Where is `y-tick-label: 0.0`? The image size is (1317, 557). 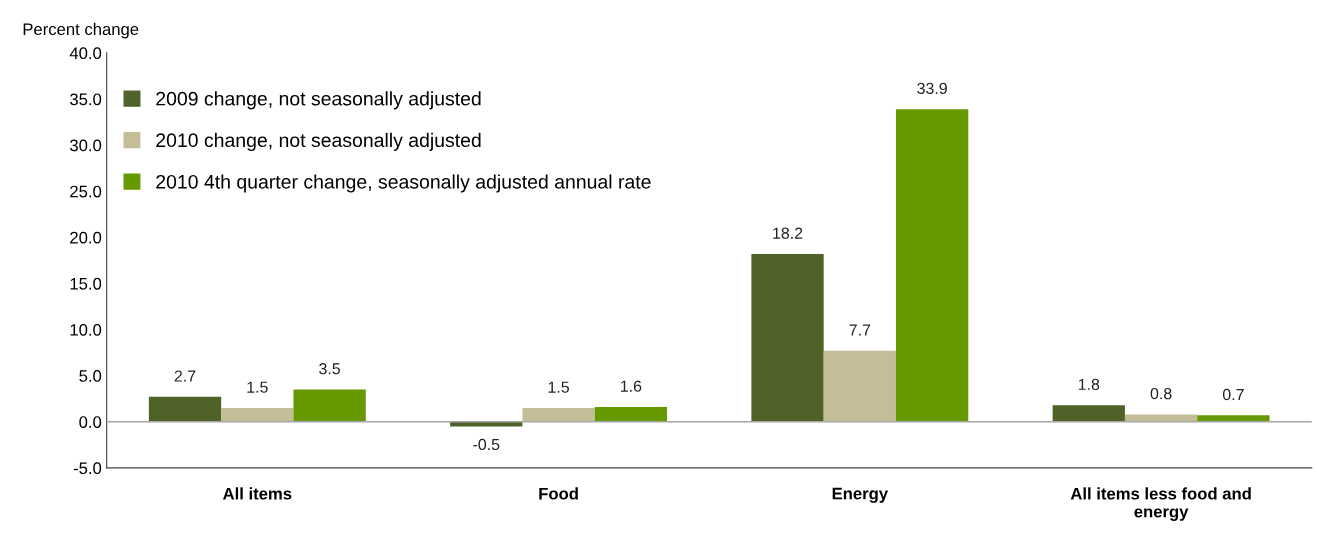 y-tick-label: 0.0 is located at coordinates (90, 422).